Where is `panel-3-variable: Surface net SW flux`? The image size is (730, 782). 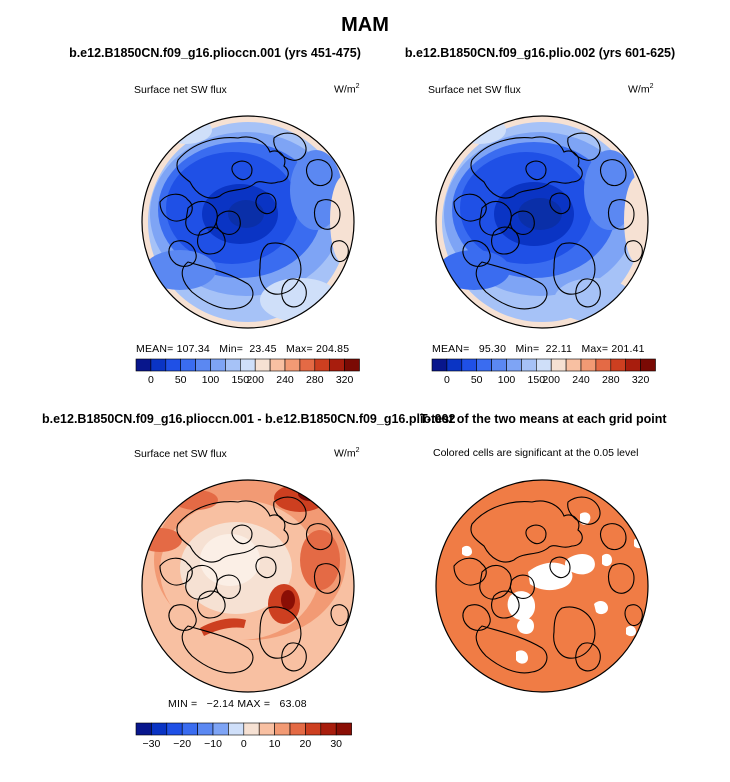
panel-3-variable: Surface net SW flux is located at coordinates (180, 454).